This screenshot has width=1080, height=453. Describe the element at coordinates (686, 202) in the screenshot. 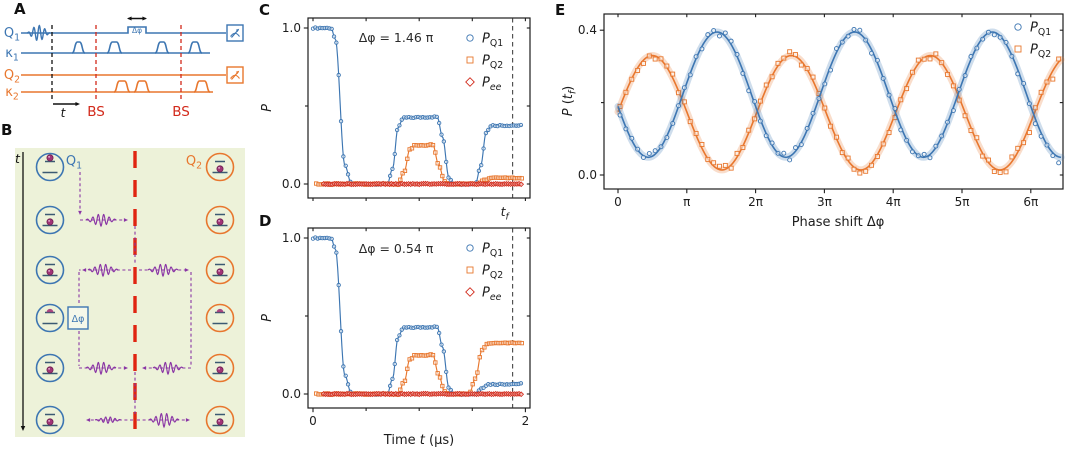

I see `svg-text: π` at that location.